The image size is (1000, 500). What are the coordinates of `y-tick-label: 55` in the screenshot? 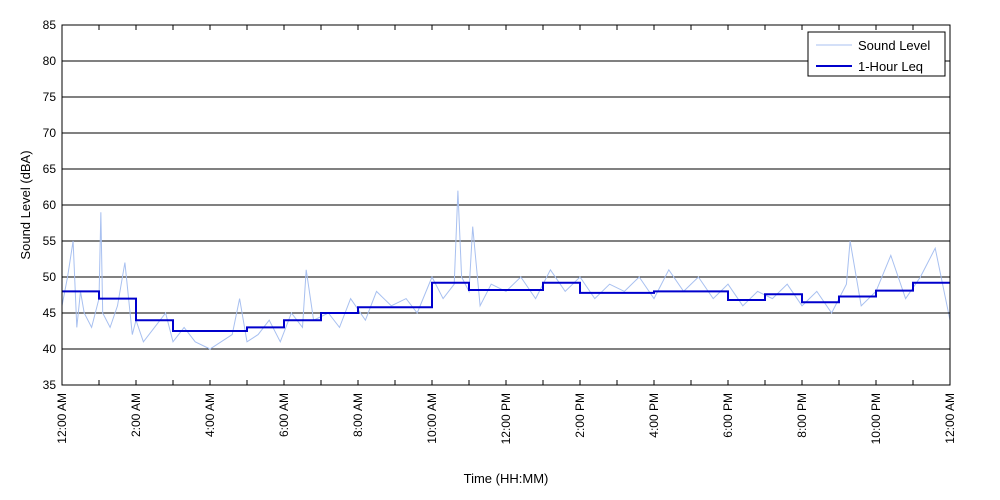 It's located at (50, 241).